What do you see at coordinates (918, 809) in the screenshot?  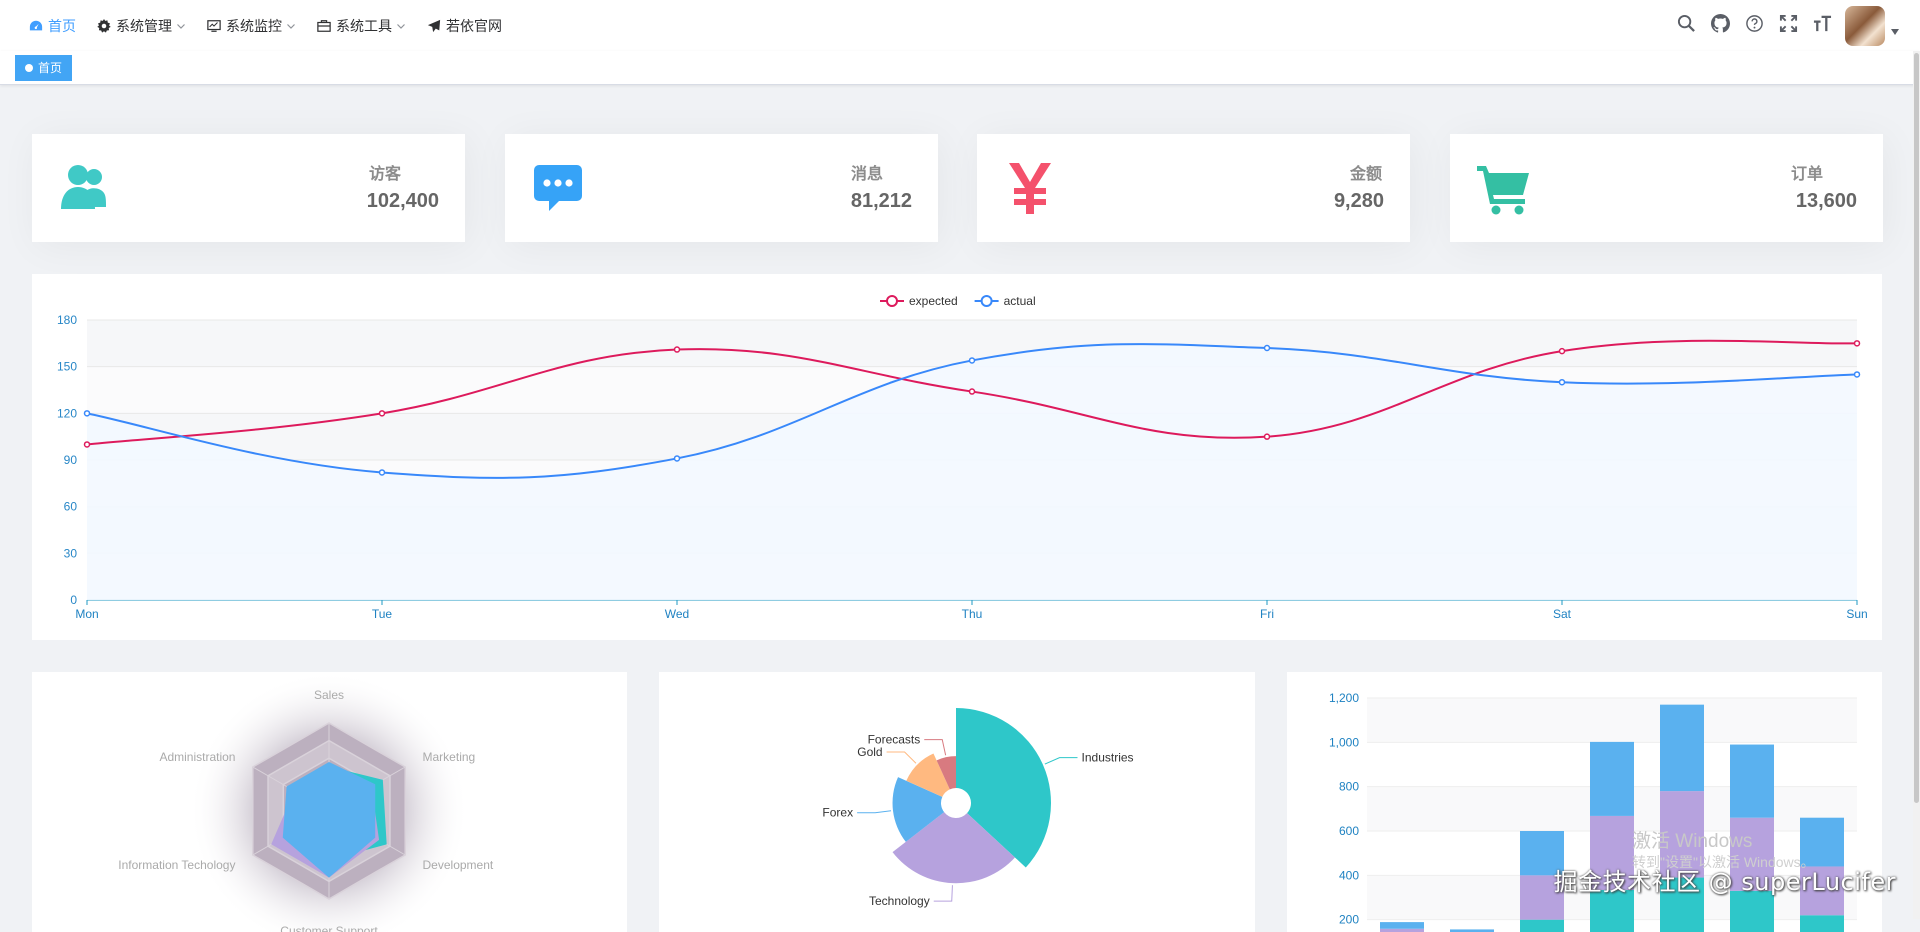 I see `pie-slice-forex` at bounding box center [918, 809].